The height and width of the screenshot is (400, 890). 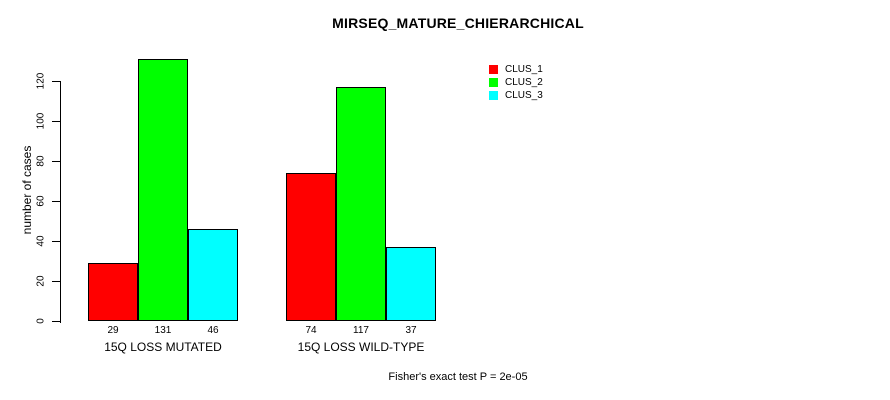 I want to click on y-axis-tick-label: 120, so click(x=41, y=81).